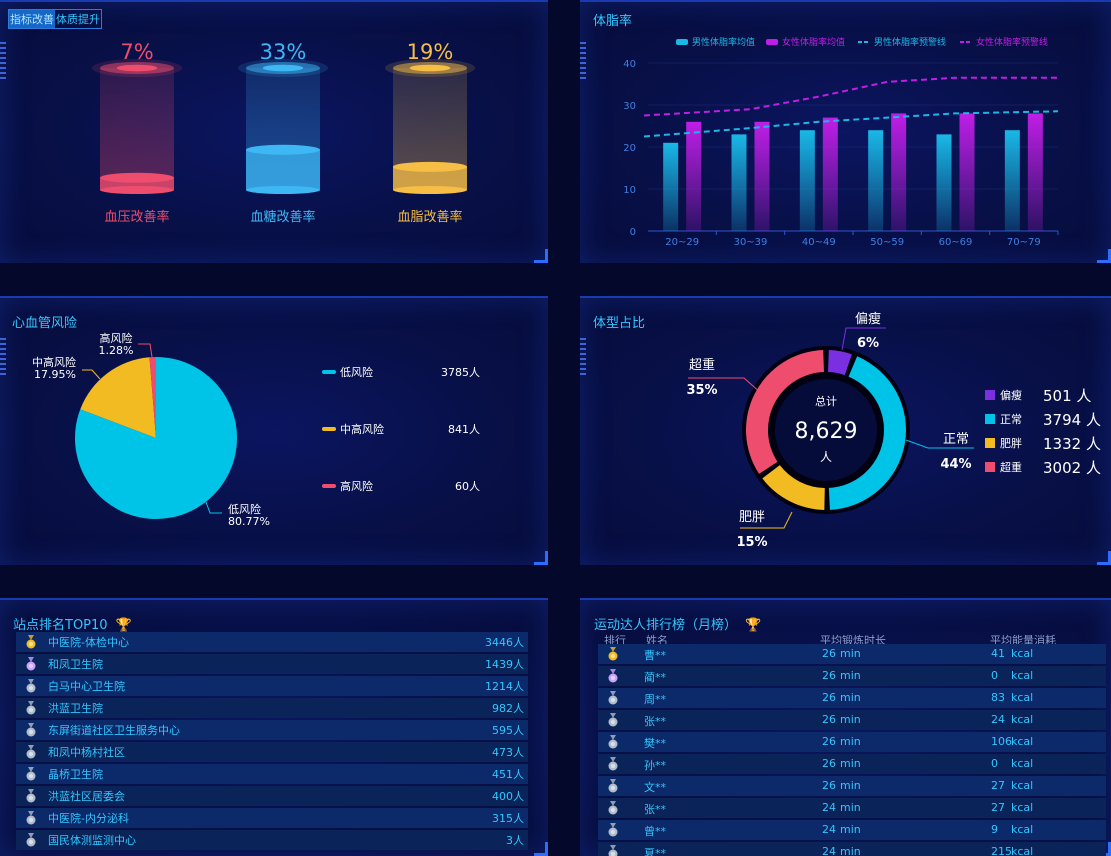 This screenshot has height=856, width=1111. I want to click on cylinder-body, so click(137, 129).